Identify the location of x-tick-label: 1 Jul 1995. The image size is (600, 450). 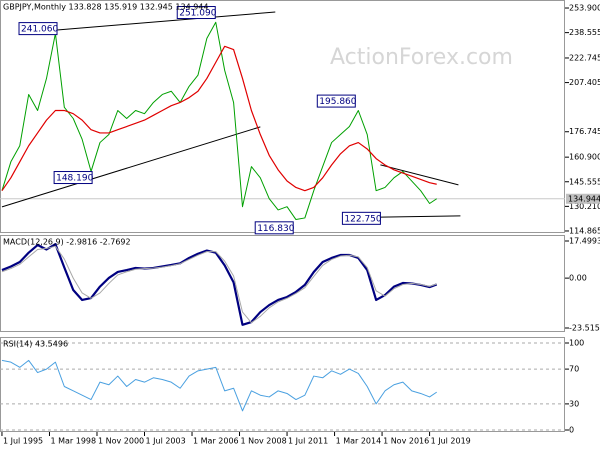
(23, 441).